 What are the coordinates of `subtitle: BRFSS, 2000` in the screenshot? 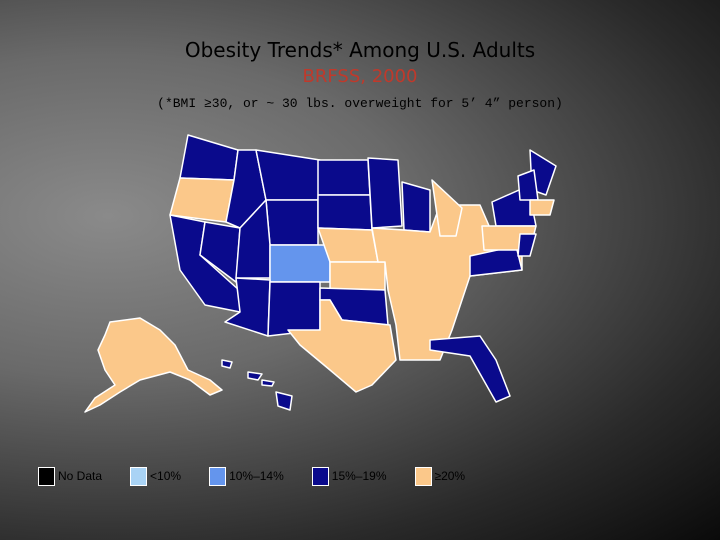 It's located at (360, 76).